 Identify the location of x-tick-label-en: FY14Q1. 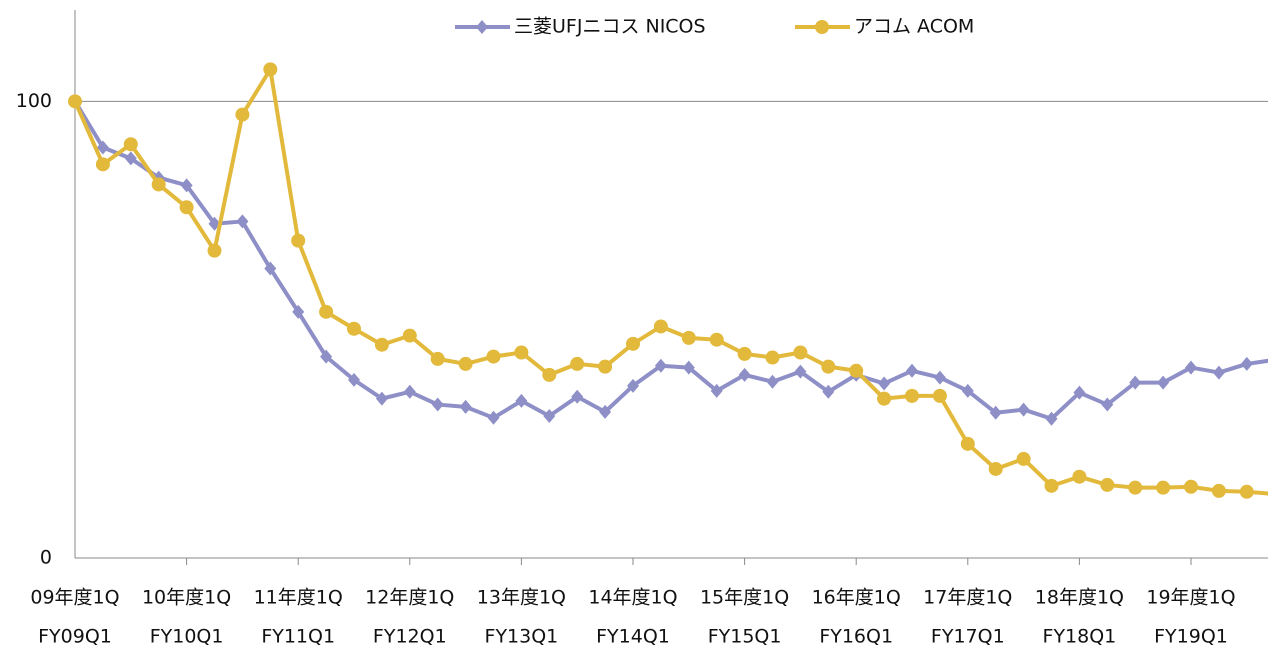
(633, 636).